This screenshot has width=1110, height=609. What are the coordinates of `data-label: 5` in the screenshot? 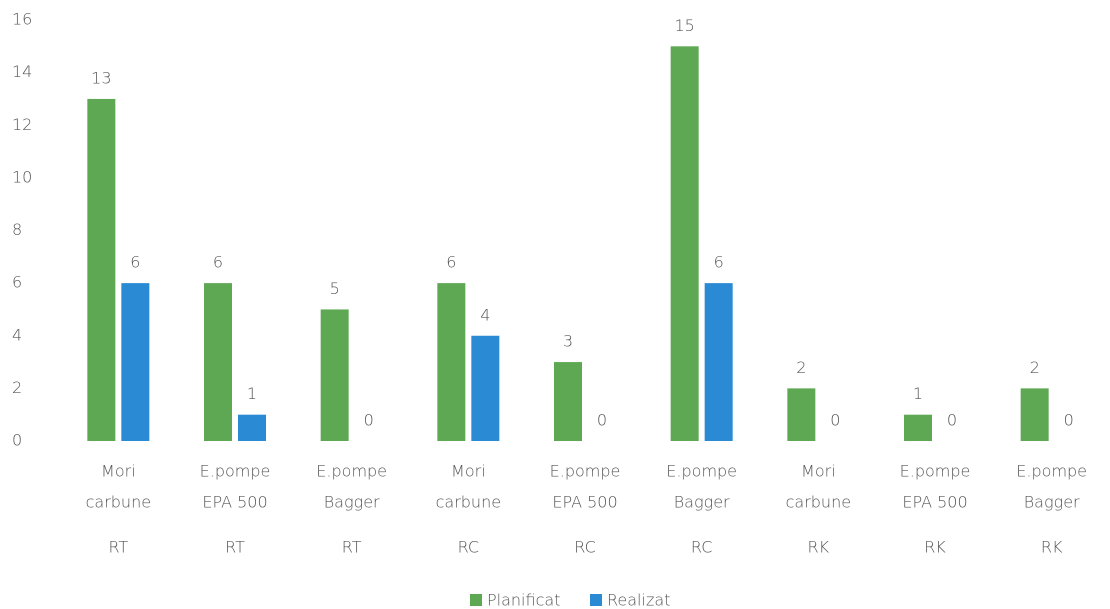 It's located at (335, 288).